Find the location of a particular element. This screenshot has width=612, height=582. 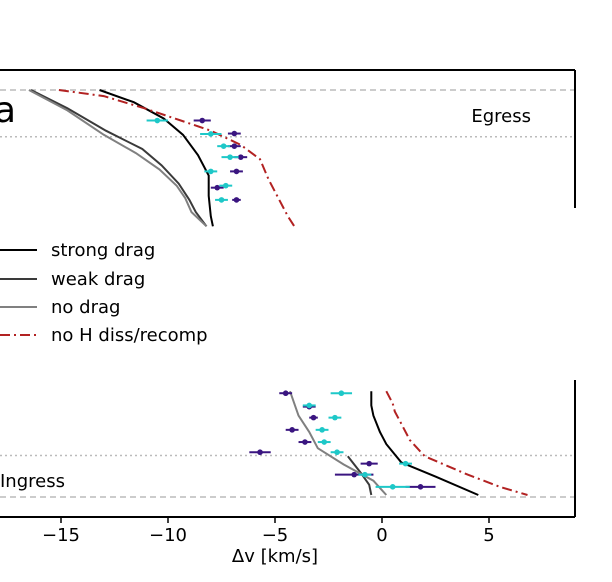

obs-obs-dark-1-point is located at coordinates (234, 133).